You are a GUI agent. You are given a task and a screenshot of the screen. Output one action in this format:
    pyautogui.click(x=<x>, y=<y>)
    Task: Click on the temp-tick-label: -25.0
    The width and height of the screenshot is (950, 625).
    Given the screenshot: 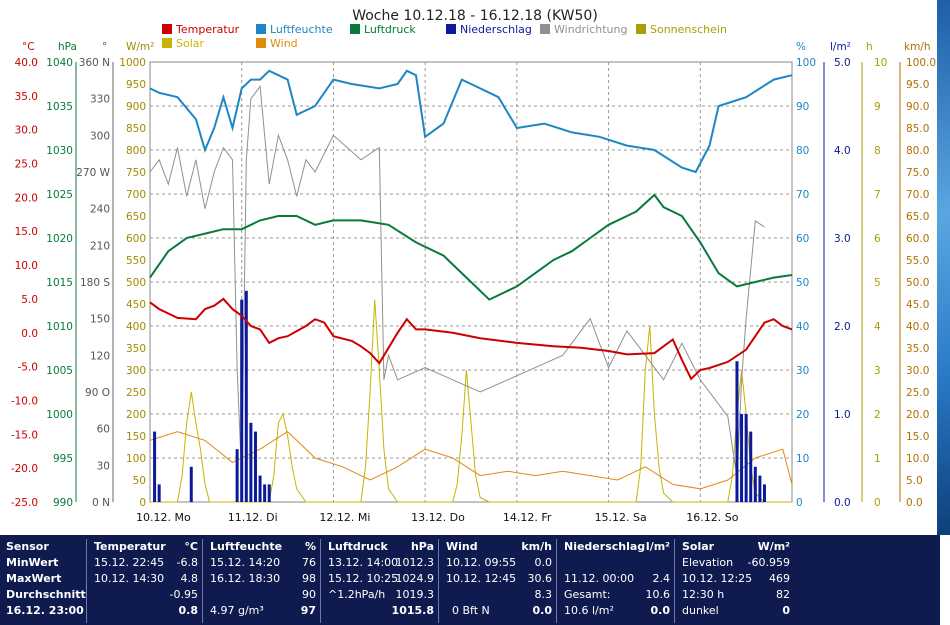 What is the action you would take?
    pyautogui.click(x=24, y=503)
    